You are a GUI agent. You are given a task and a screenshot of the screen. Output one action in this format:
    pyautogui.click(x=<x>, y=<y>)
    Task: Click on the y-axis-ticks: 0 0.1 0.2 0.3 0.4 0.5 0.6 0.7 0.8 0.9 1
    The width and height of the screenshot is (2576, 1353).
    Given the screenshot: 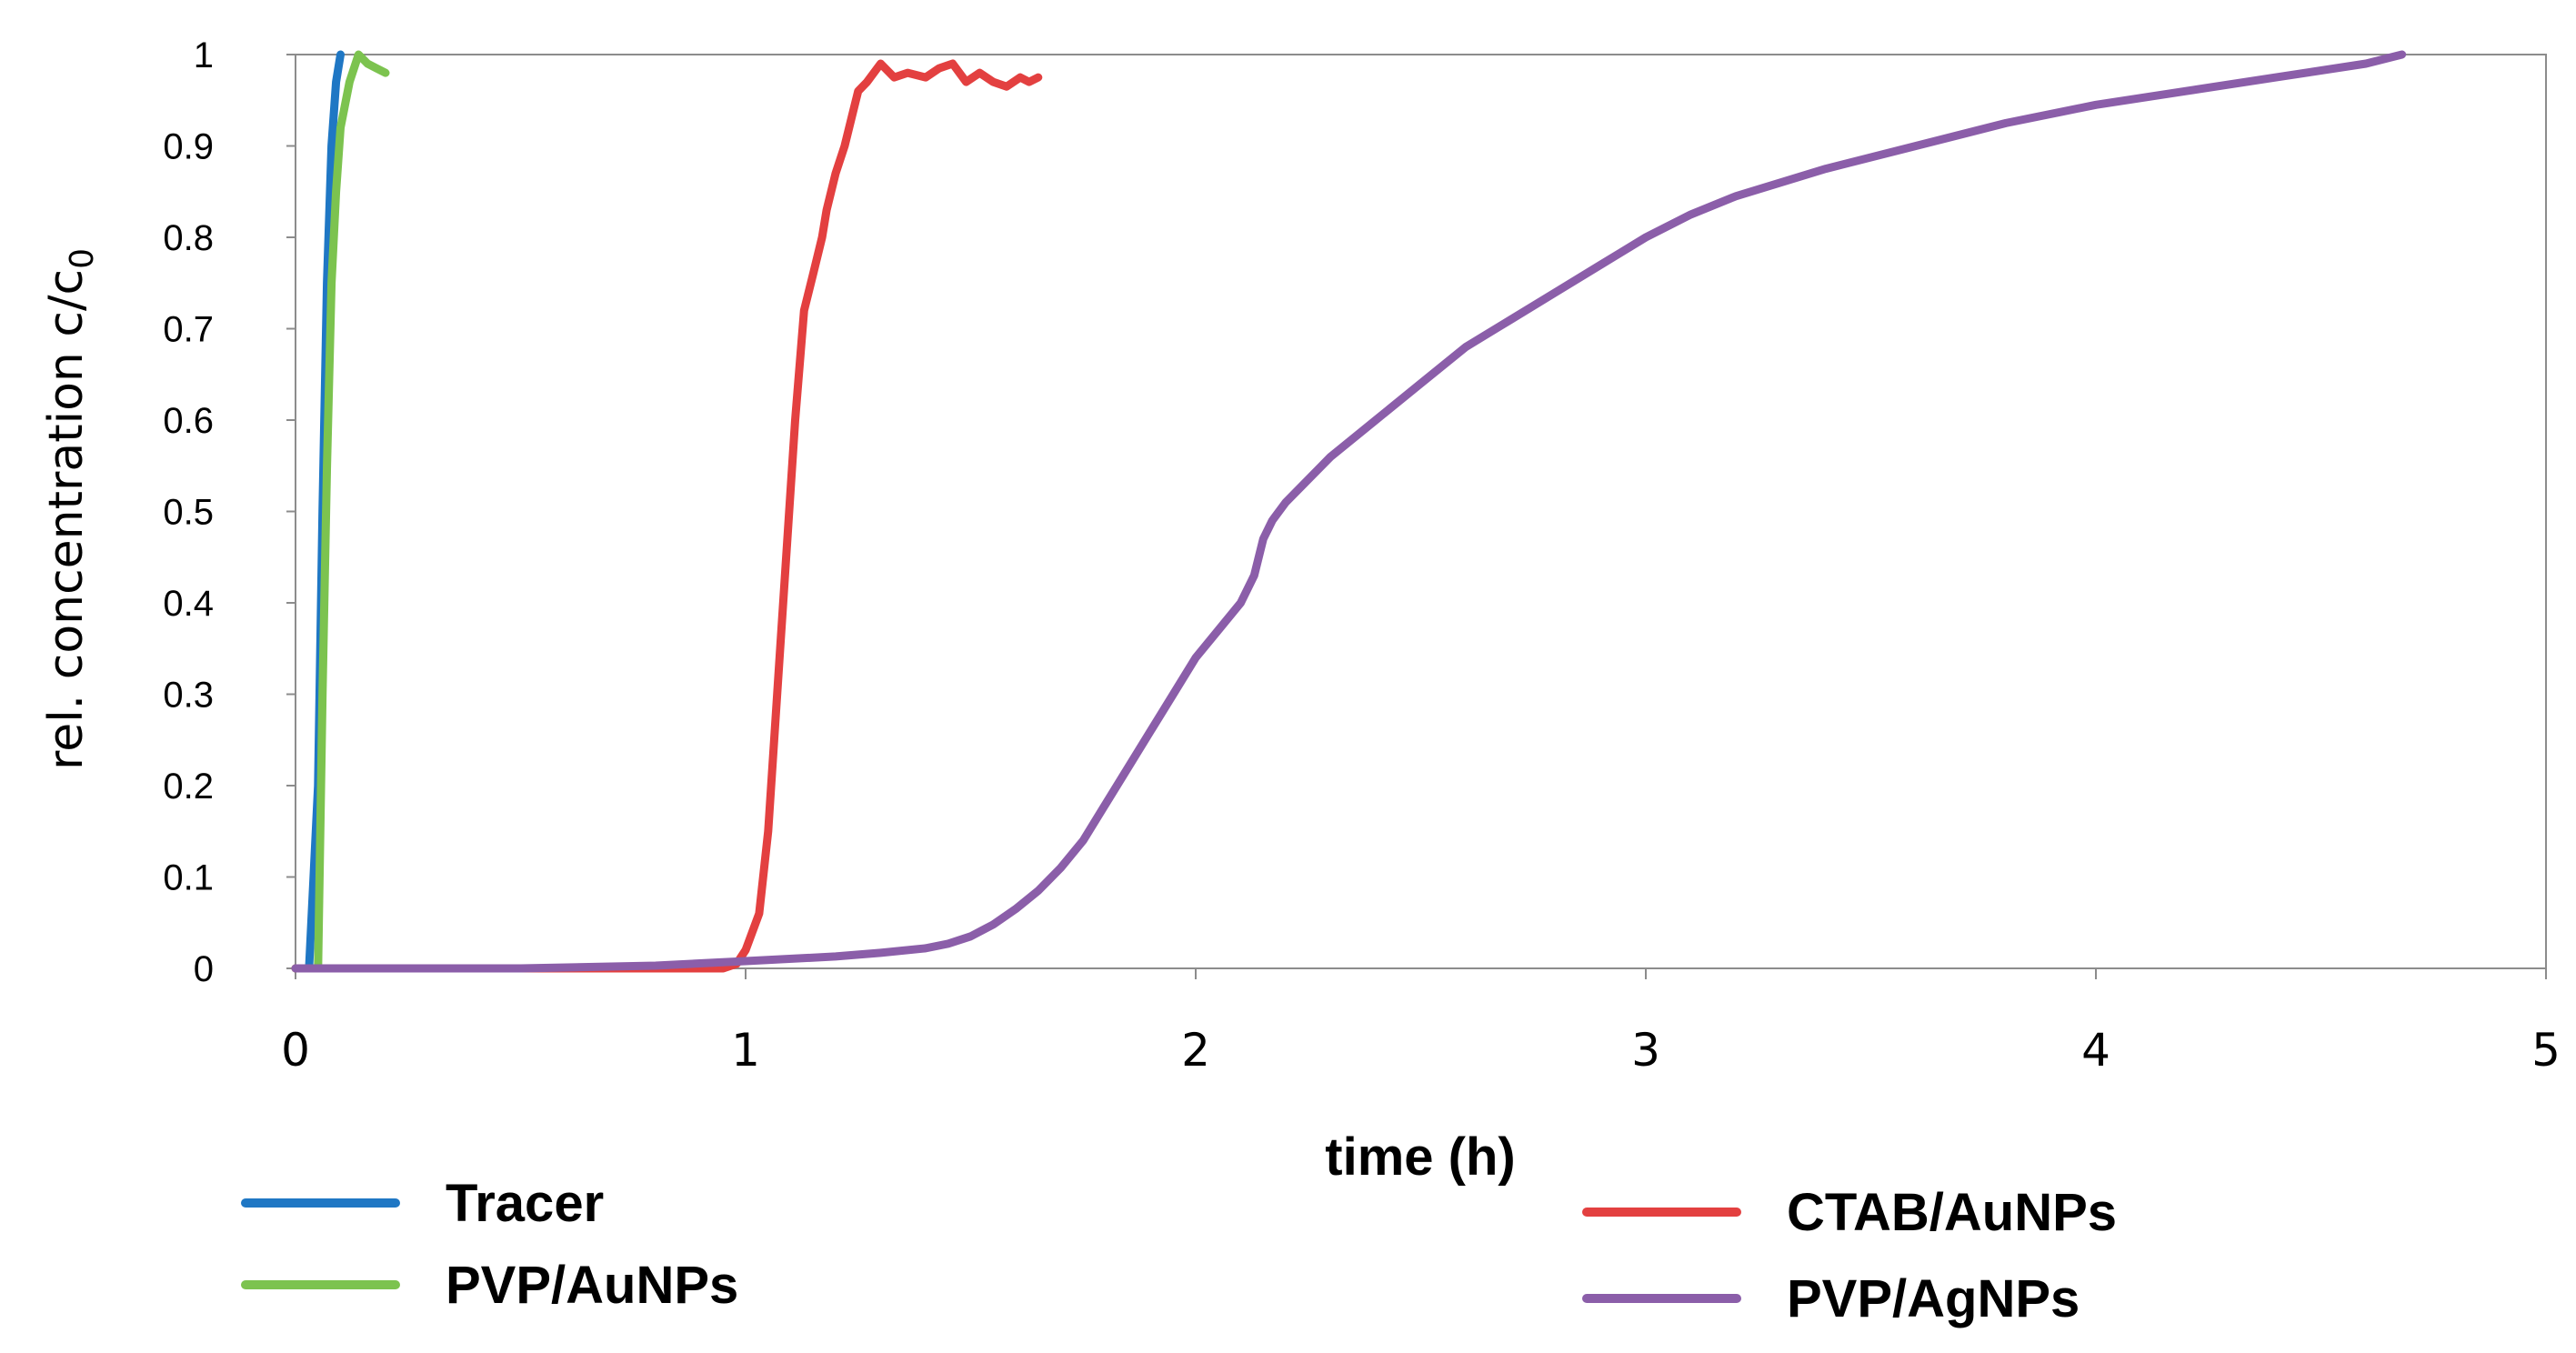 What is the action you would take?
    pyautogui.click(x=229, y=512)
    